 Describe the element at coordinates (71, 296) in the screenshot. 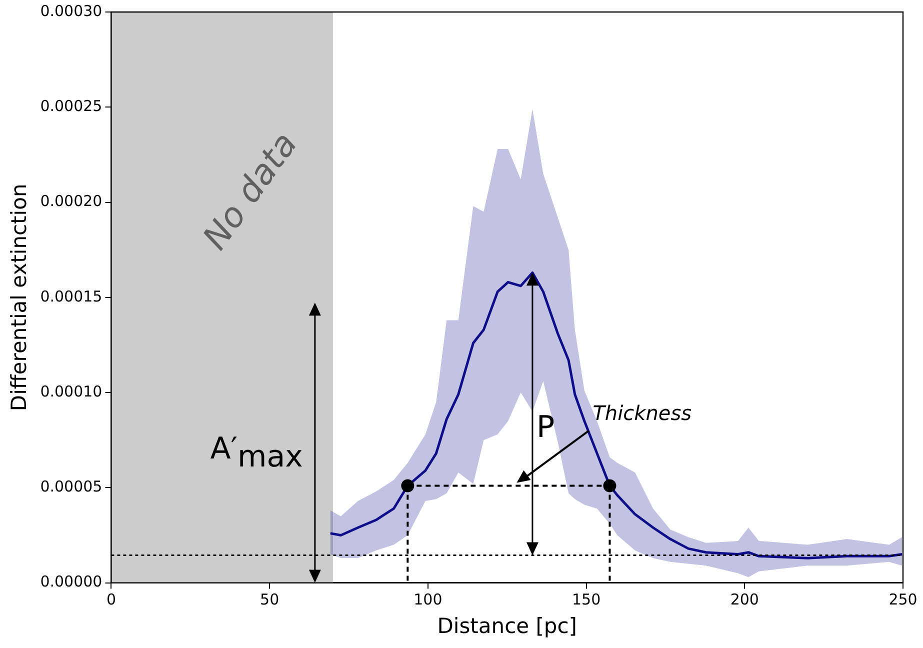

I see `y-tick-label: 0.00015` at that location.